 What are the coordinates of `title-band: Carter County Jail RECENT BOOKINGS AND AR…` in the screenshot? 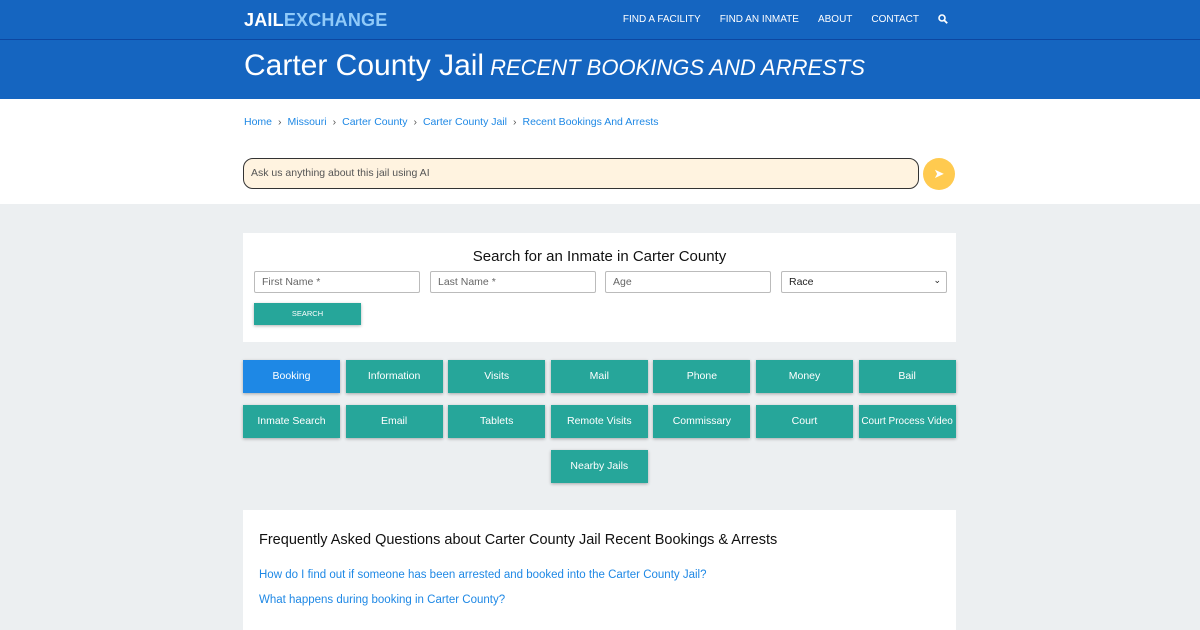 It's located at (600, 69).